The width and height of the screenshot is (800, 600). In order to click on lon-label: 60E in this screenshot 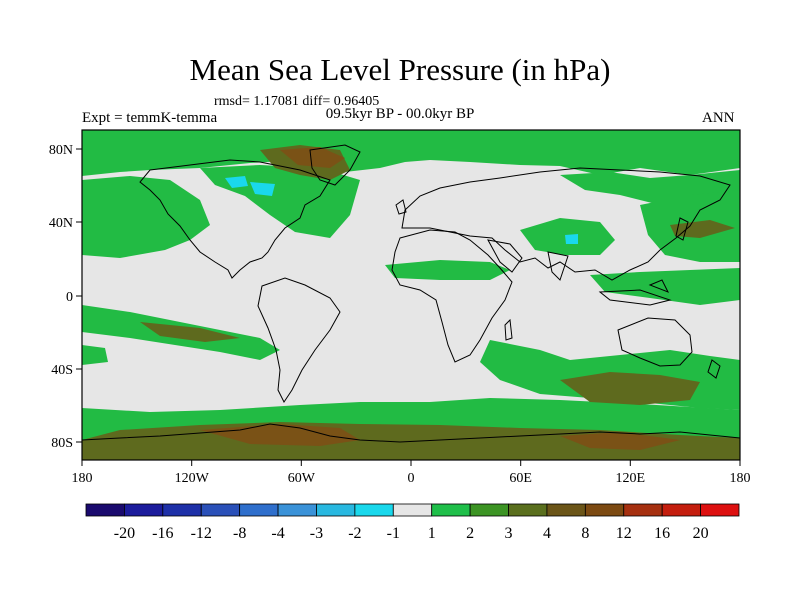, I will do `click(520, 478)`.